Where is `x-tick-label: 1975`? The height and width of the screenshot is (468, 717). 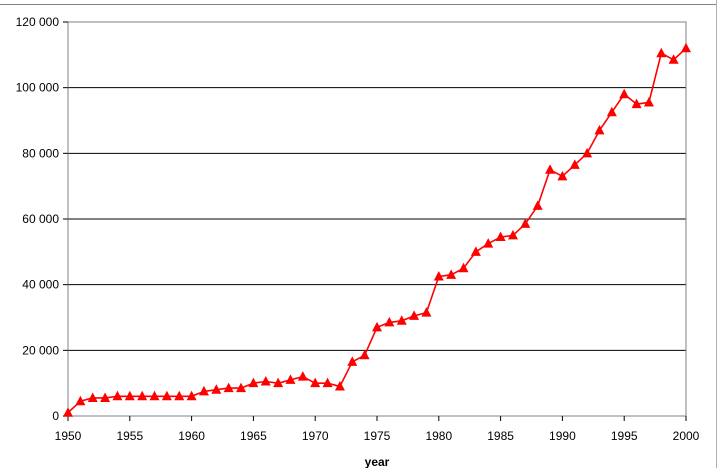 x-tick-label: 1975 is located at coordinates (377, 436).